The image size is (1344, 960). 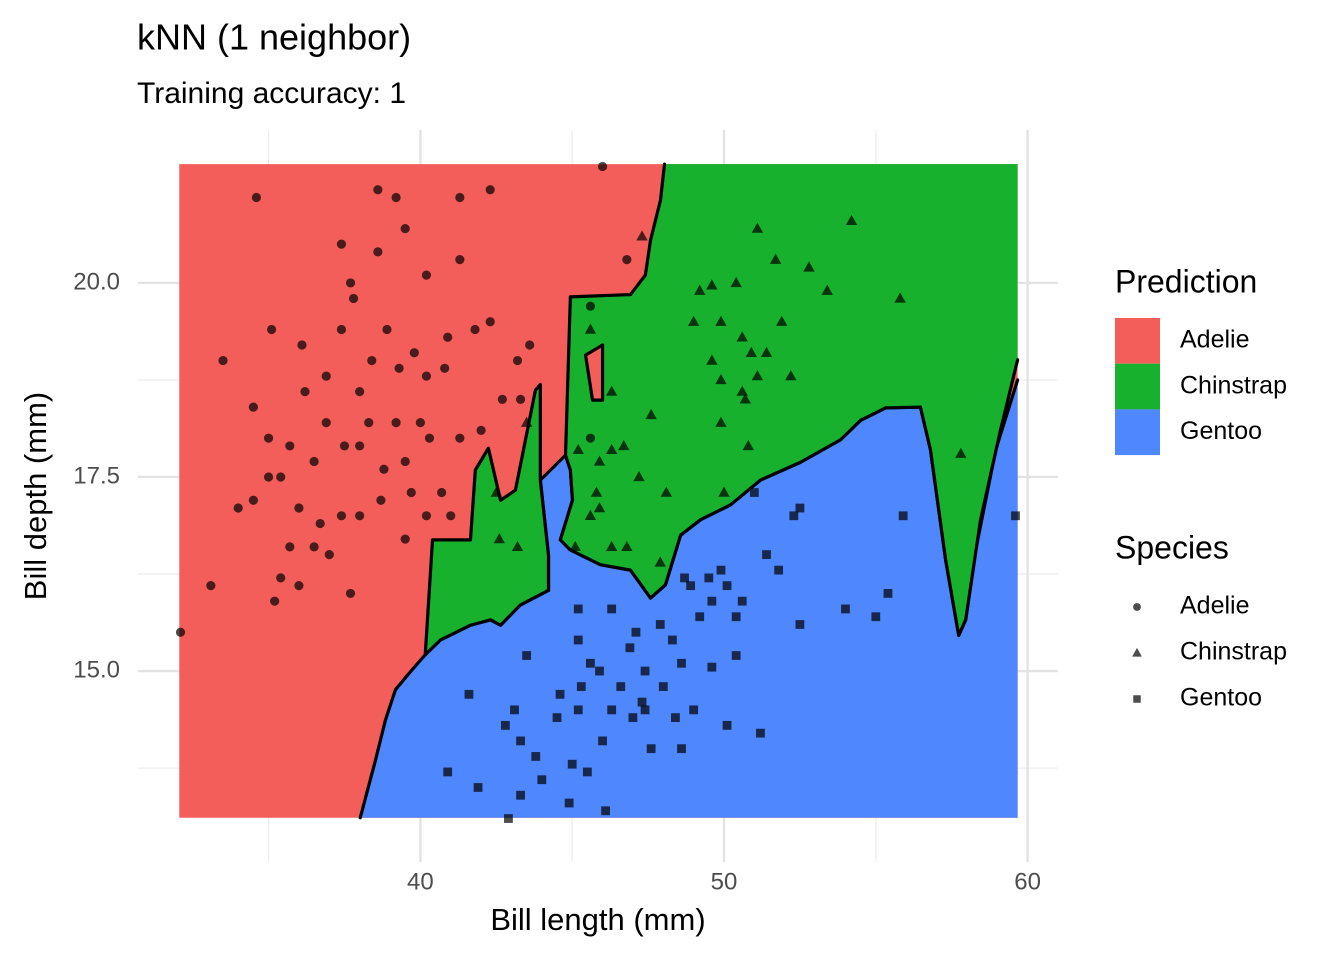 What do you see at coordinates (96, 475) in the screenshot?
I see `y-tick-label: 17.5` at bounding box center [96, 475].